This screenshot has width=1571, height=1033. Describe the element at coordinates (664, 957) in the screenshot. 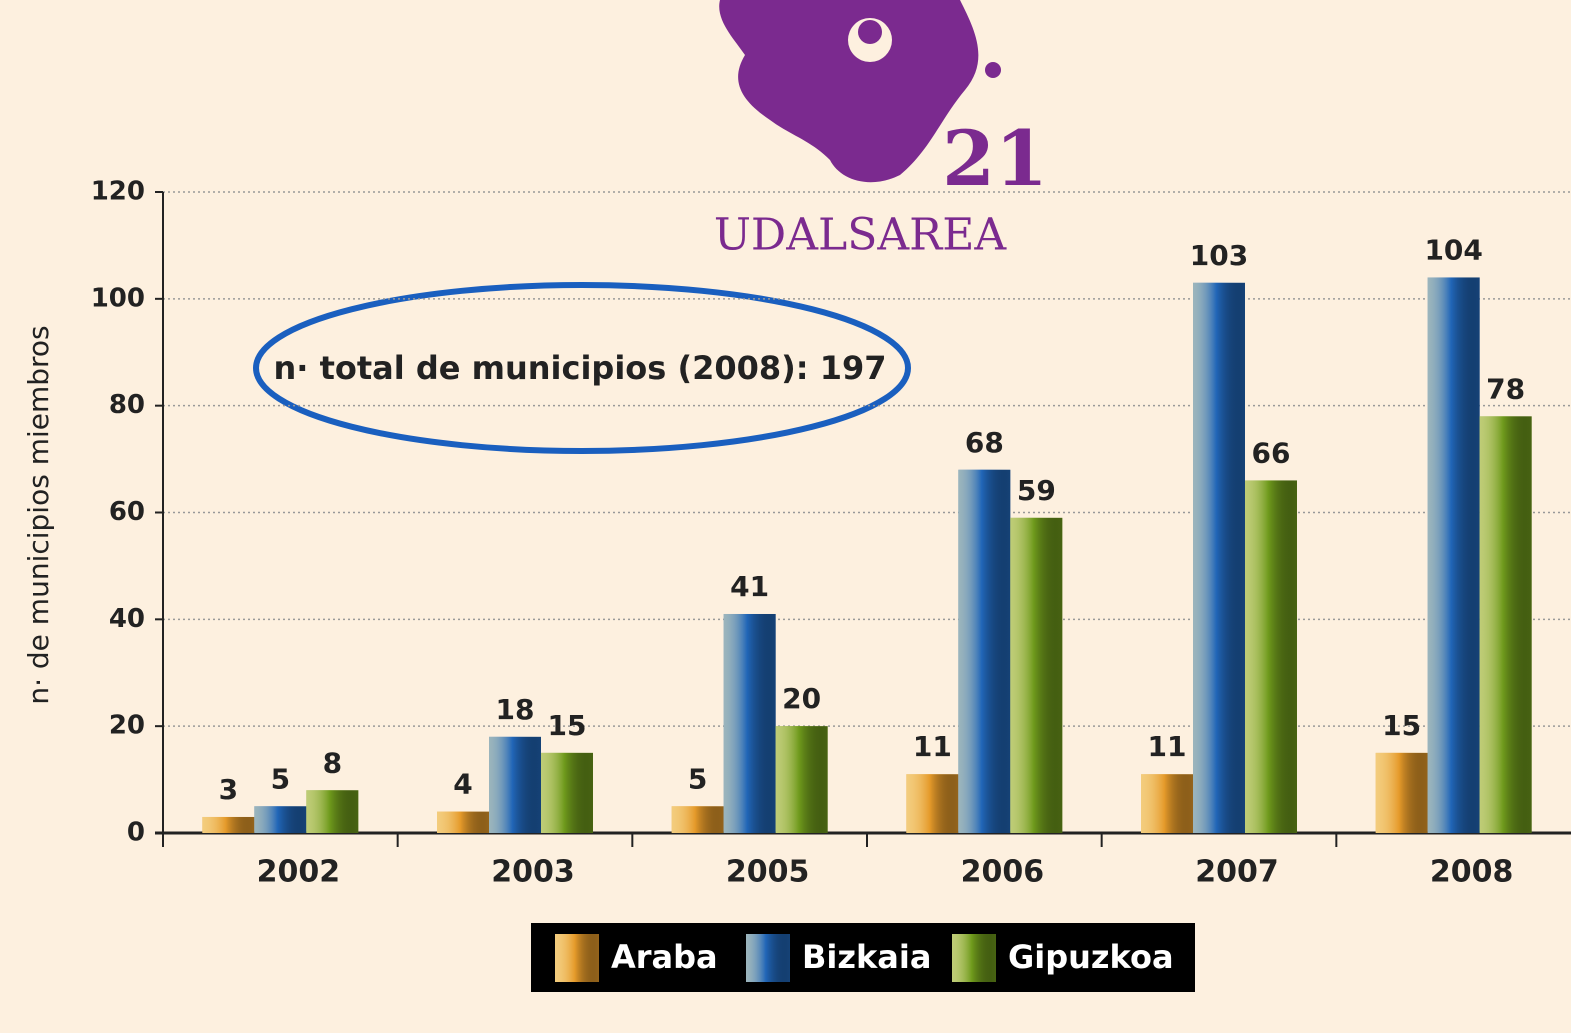

I see `legend-label: Araba` at that location.